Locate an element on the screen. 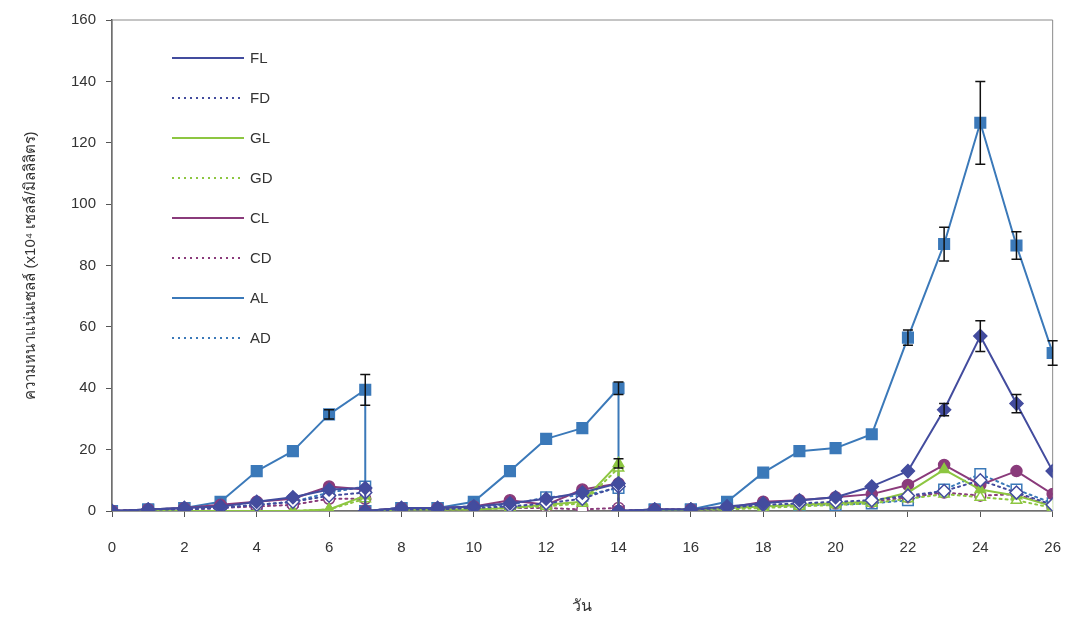 Image resolution: width=1083 pixels, height=620 pixels. x-tick-label: 0 is located at coordinates (112, 547).